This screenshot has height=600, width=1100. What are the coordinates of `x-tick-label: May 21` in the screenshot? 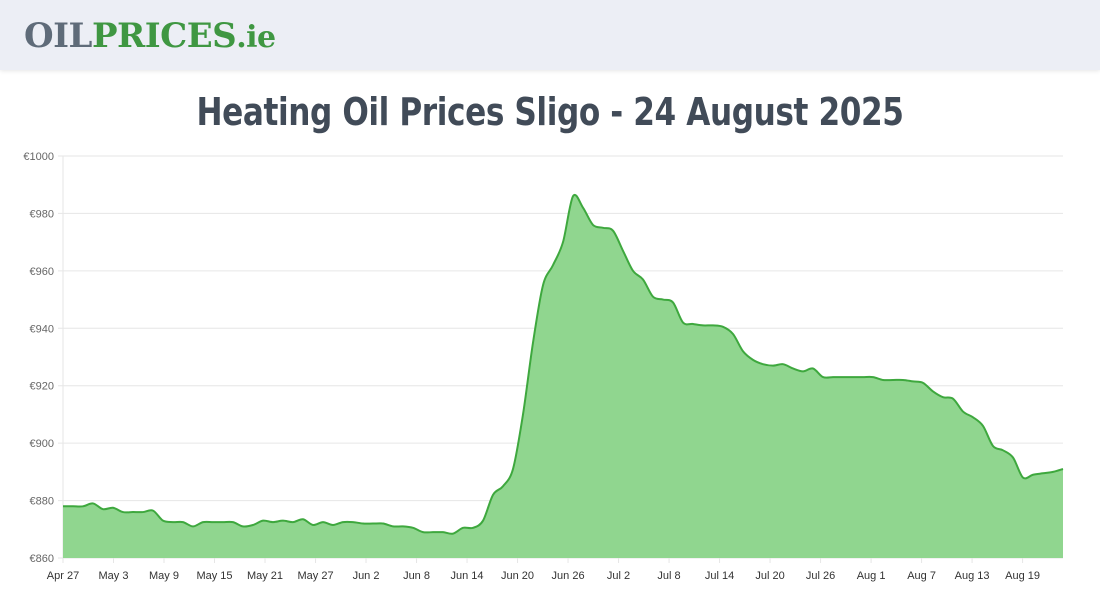 It's located at (265, 576).